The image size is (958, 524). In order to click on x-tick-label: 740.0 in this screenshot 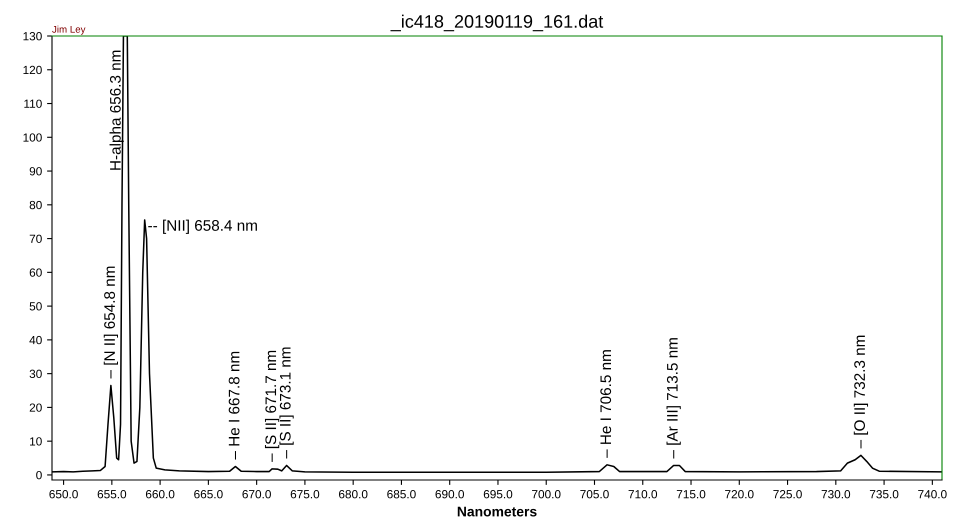, I will do `click(932, 494)`.